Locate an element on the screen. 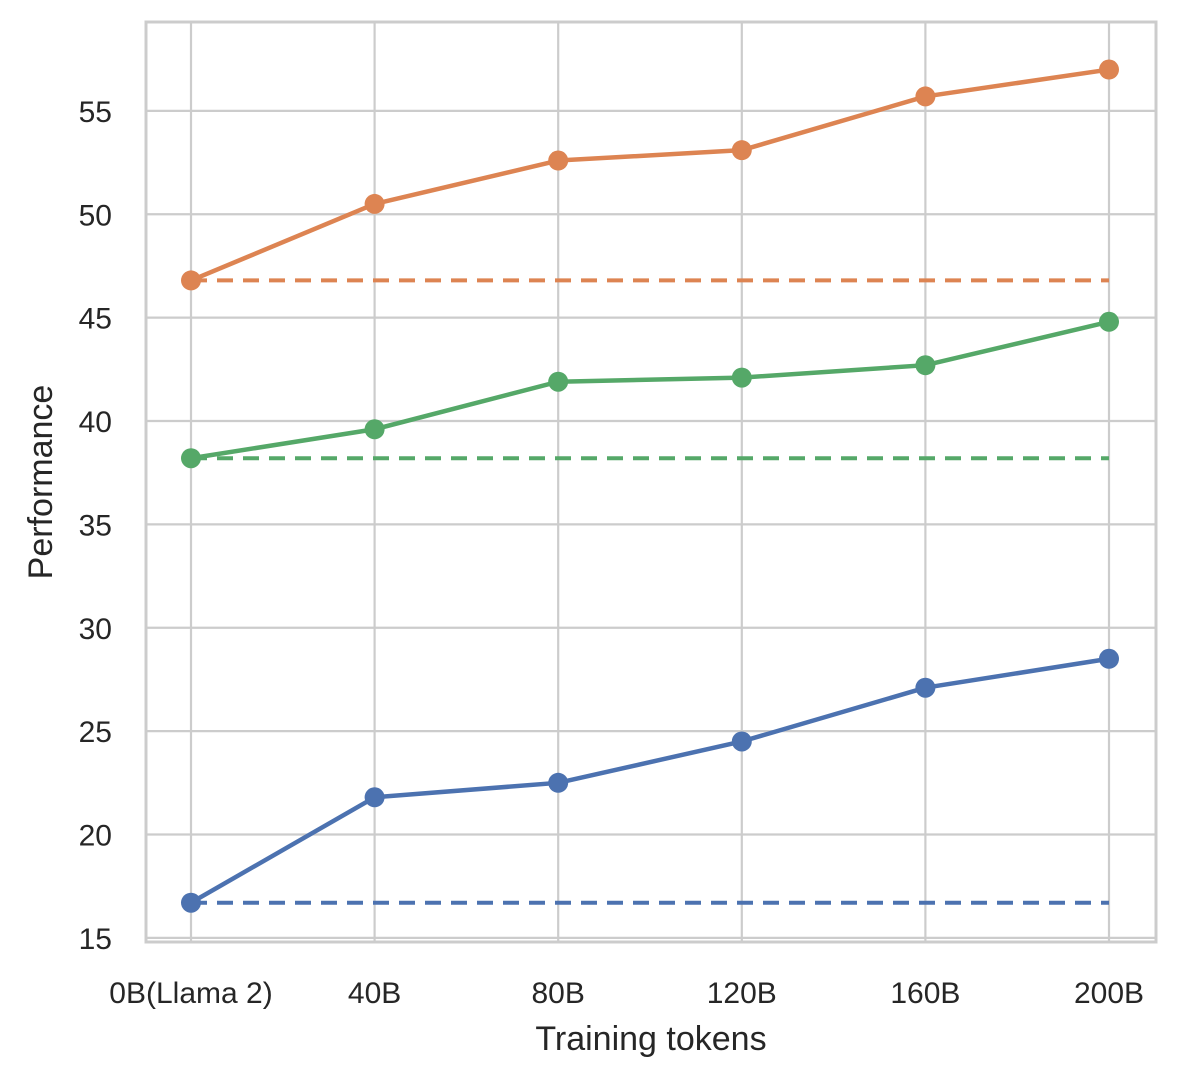 The image size is (1196, 1084). y-tick-label: 40 is located at coordinates (95, 422).